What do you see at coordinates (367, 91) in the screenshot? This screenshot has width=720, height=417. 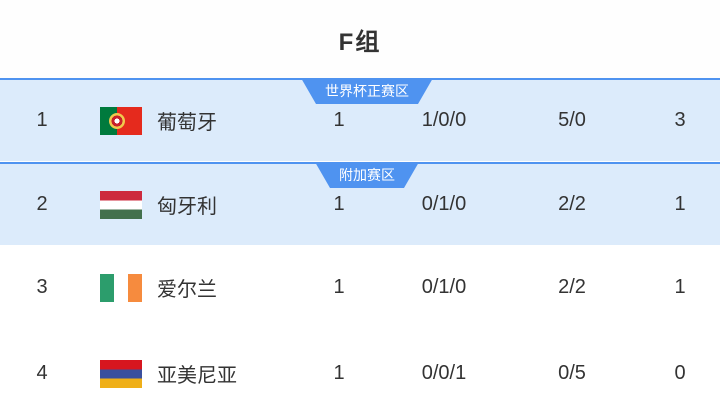 I see `qualification-zone-badge: 世界杯正赛区` at bounding box center [367, 91].